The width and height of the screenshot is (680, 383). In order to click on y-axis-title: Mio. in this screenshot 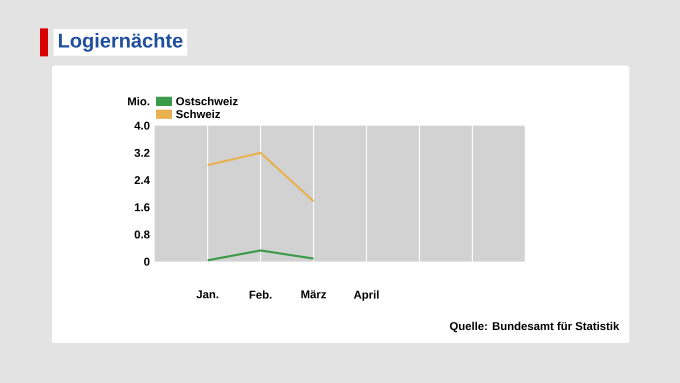, I will do `click(139, 101)`.